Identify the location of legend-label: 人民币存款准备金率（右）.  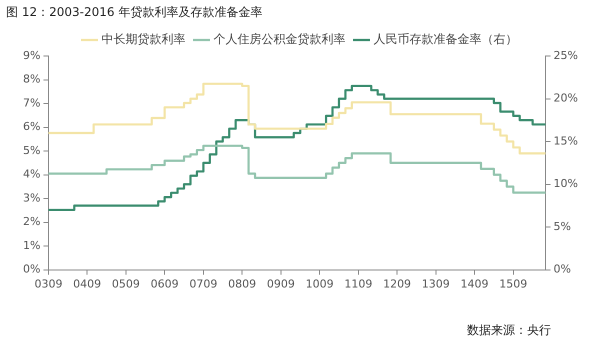
(446, 39).